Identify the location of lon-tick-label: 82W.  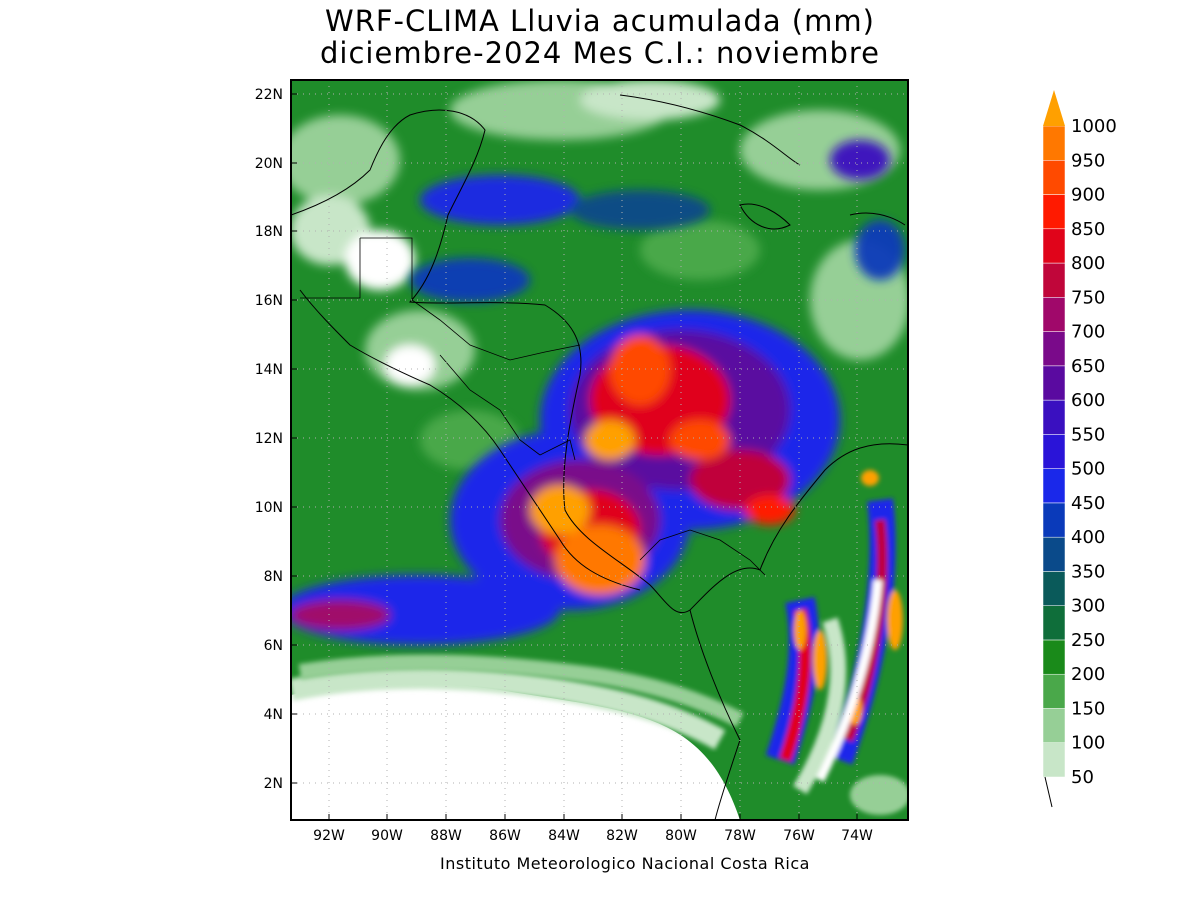
(622, 836).